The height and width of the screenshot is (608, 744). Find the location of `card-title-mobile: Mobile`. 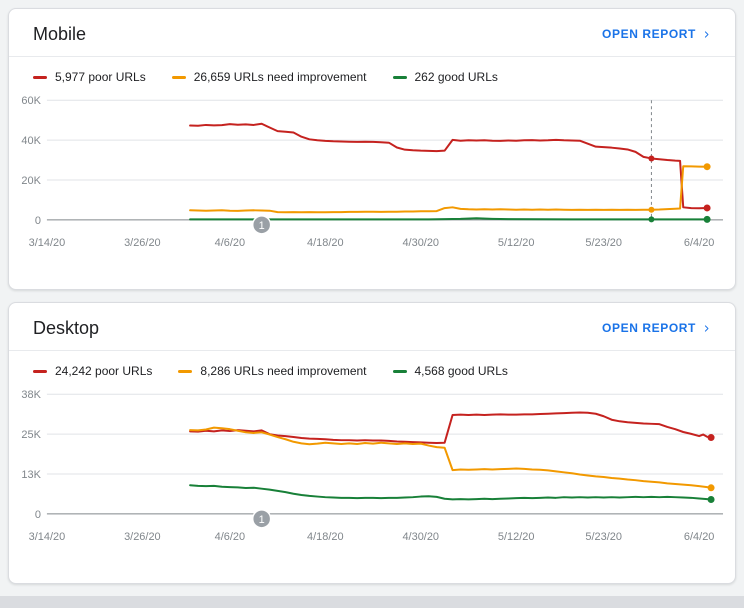

card-title-mobile: Mobile is located at coordinates (60, 34).